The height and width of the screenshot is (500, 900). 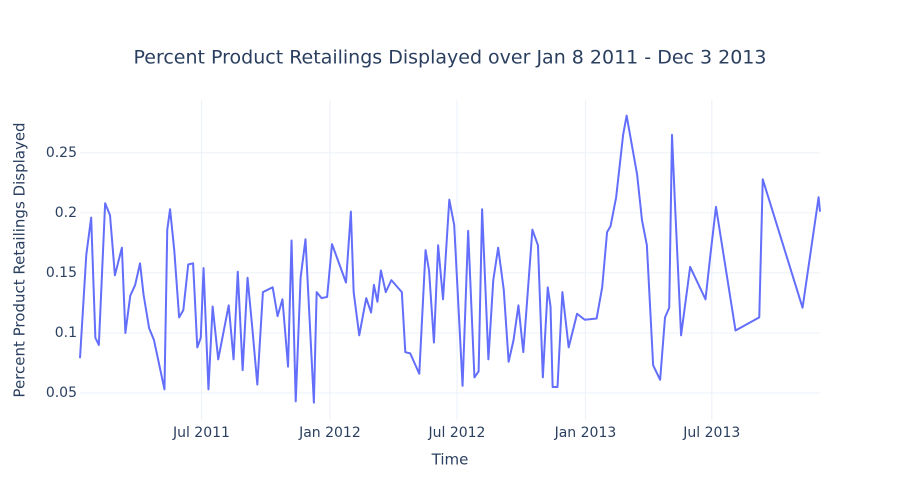 What do you see at coordinates (456, 433) in the screenshot?
I see `x-tick-label: Jul 2012` at bounding box center [456, 433].